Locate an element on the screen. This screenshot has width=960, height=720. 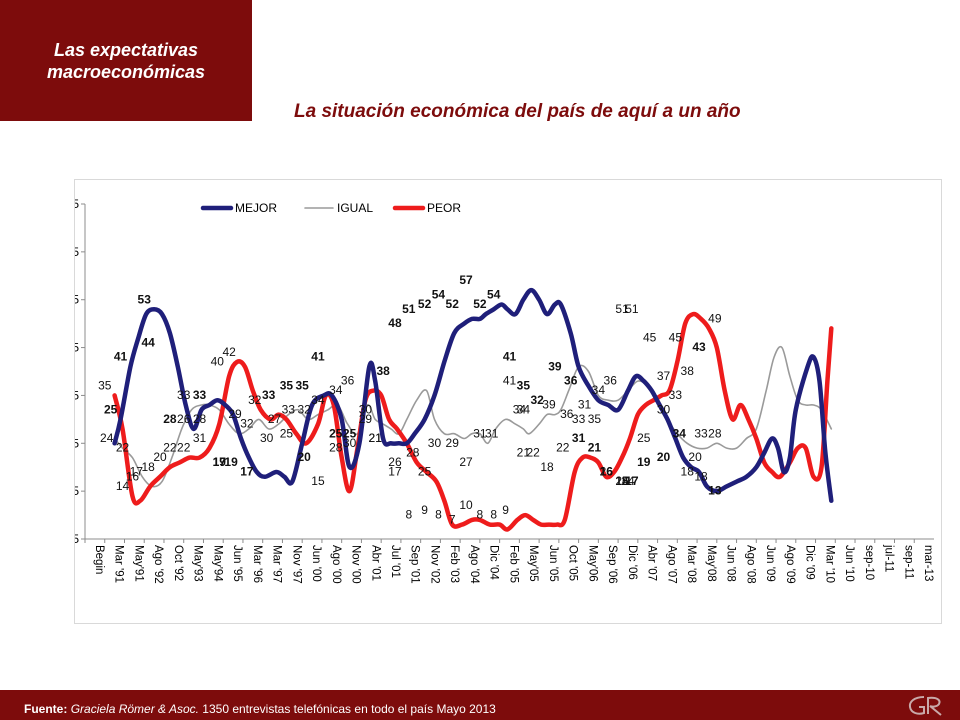
data-label: 30 is located at coordinates (267, 438).